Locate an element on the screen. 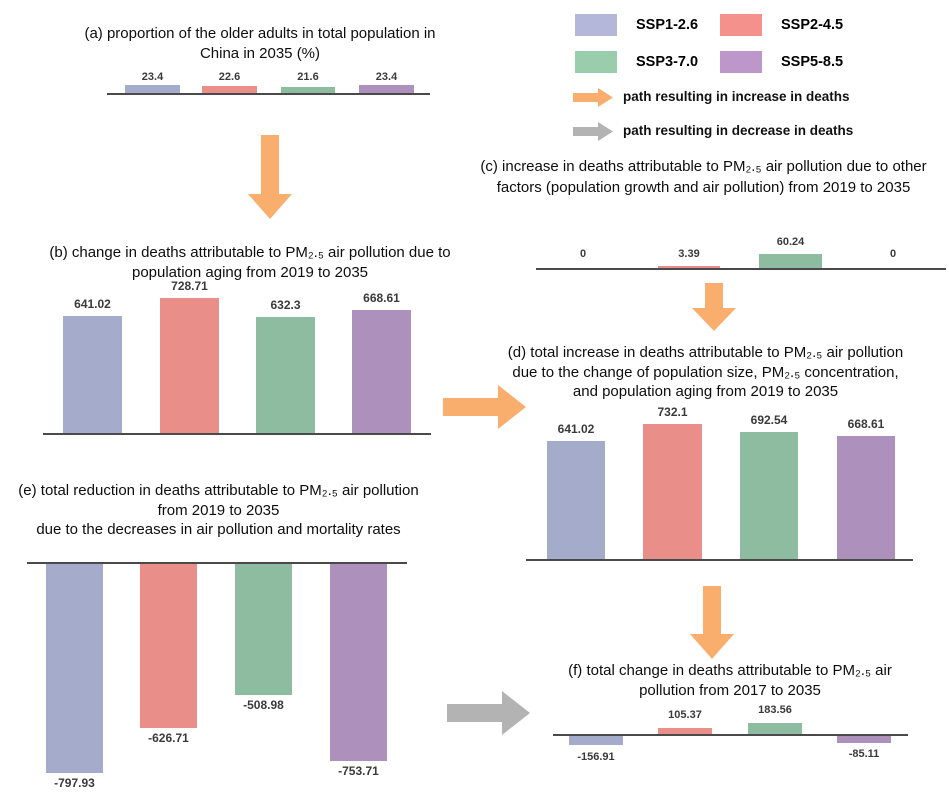 This screenshot has width=949, height=796. legend-swatch-ssp5 is located at coordinates (741, 62).